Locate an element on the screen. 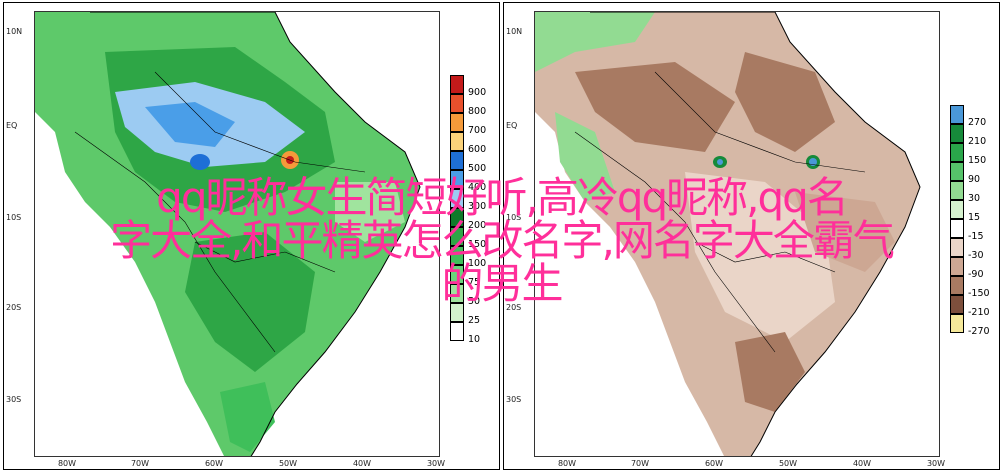 The width and height of the screenshot is (1003, 474). right-legend-label: -15 is located at coordinates (976, 236).